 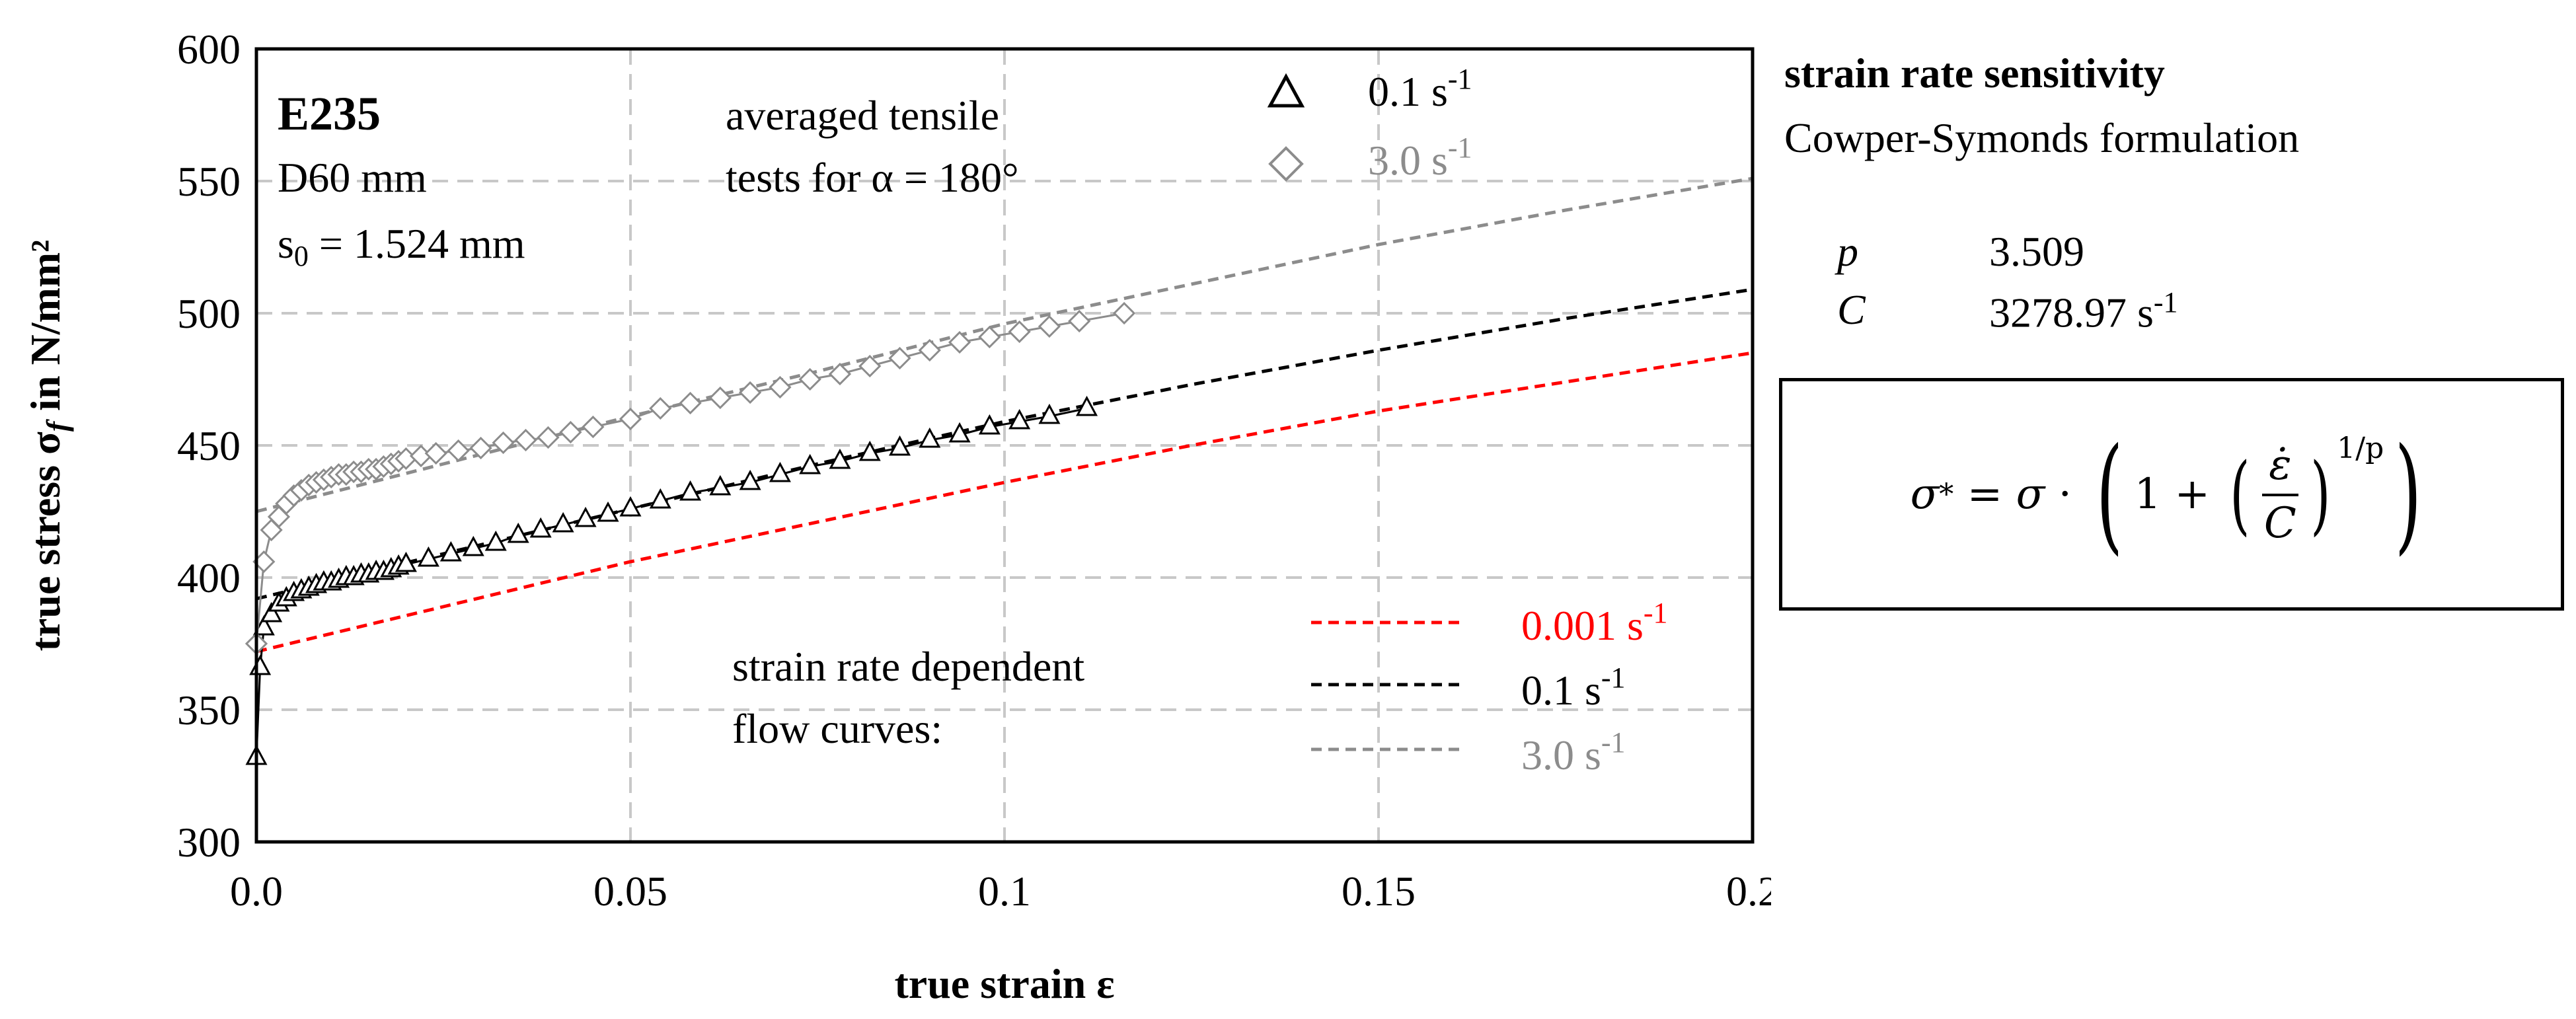 I want to click on y-tick-label: 500, so click(x=209, y=313).